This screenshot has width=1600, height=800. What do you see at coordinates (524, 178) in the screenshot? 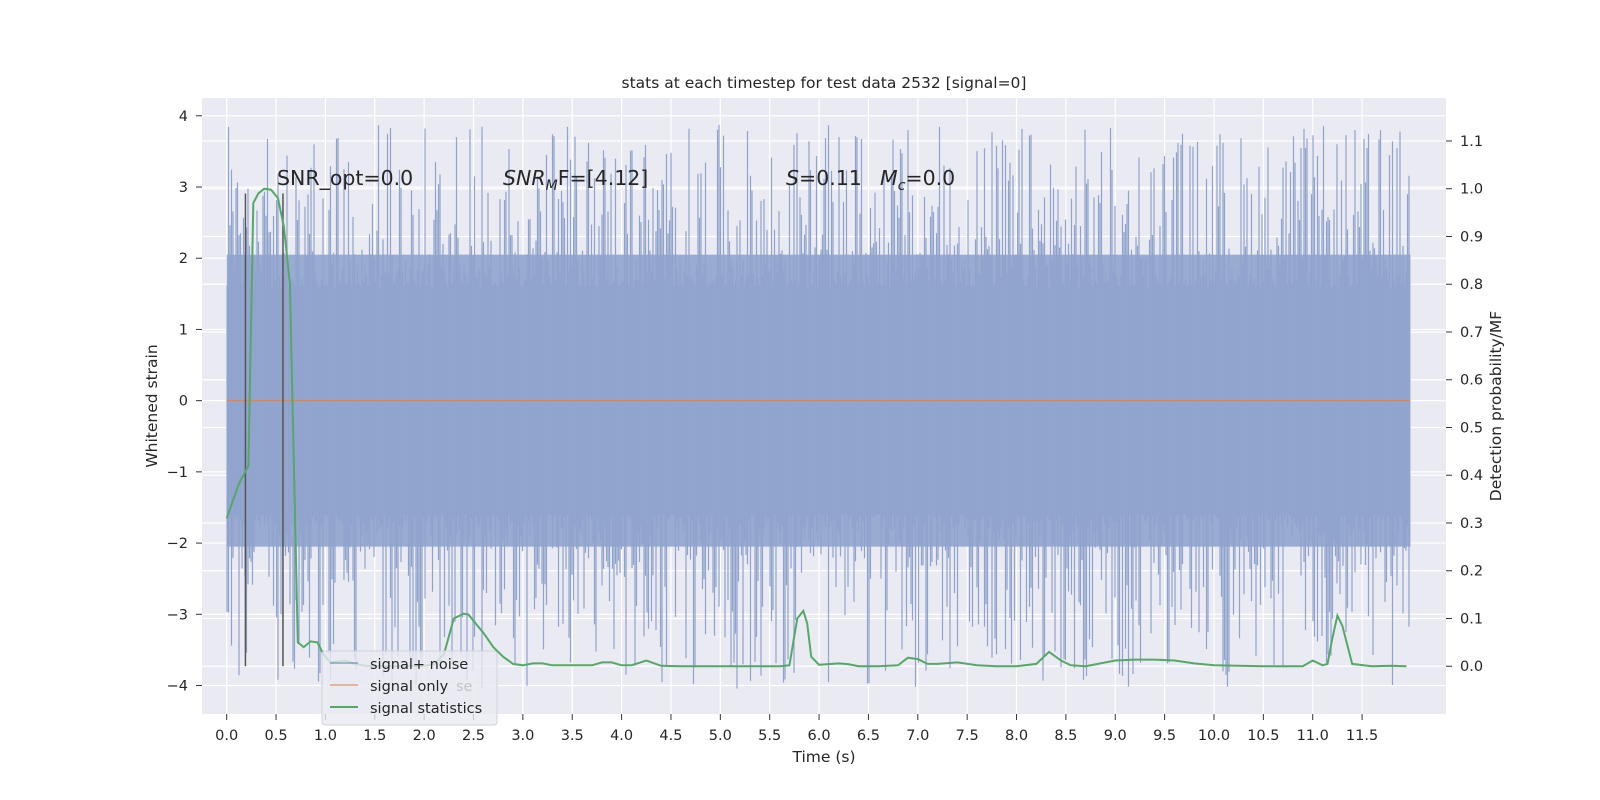
I see `snr-mf-base: SNR` at bounding box center [524, 178].